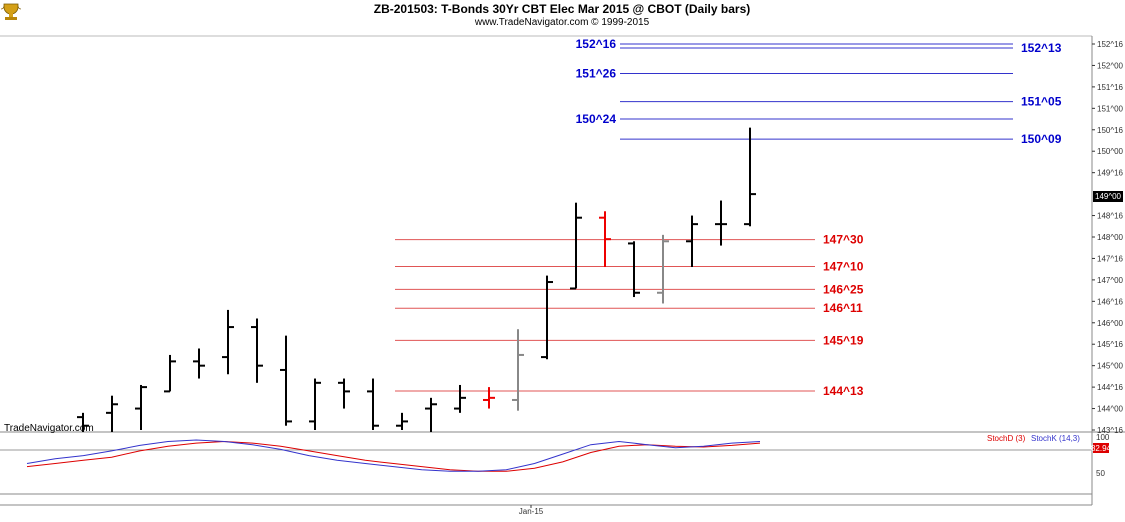 This screenshot has height=522, width=1125. What do you see at coordinates (596, 44) in the screenshot?
I see `level-label: 152^16` at bounding box center [596, 44].